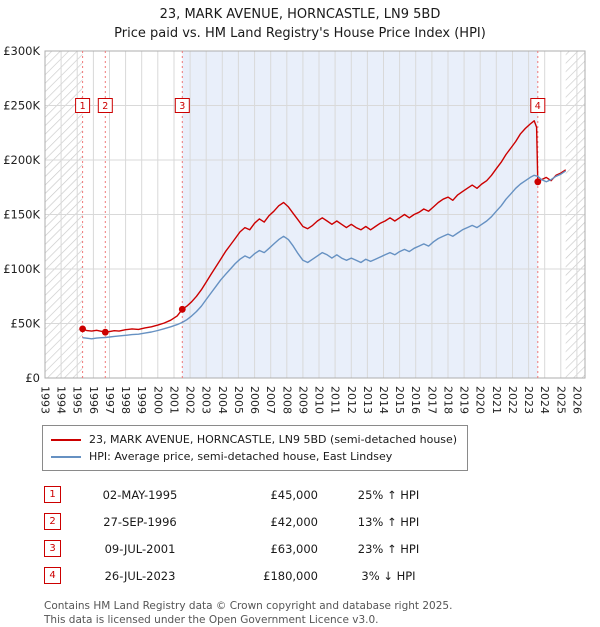 This screenshot has width=600, height=627. I want to click on sale-hpi-diff: 13% ↑ HPI, so click(388, 521).